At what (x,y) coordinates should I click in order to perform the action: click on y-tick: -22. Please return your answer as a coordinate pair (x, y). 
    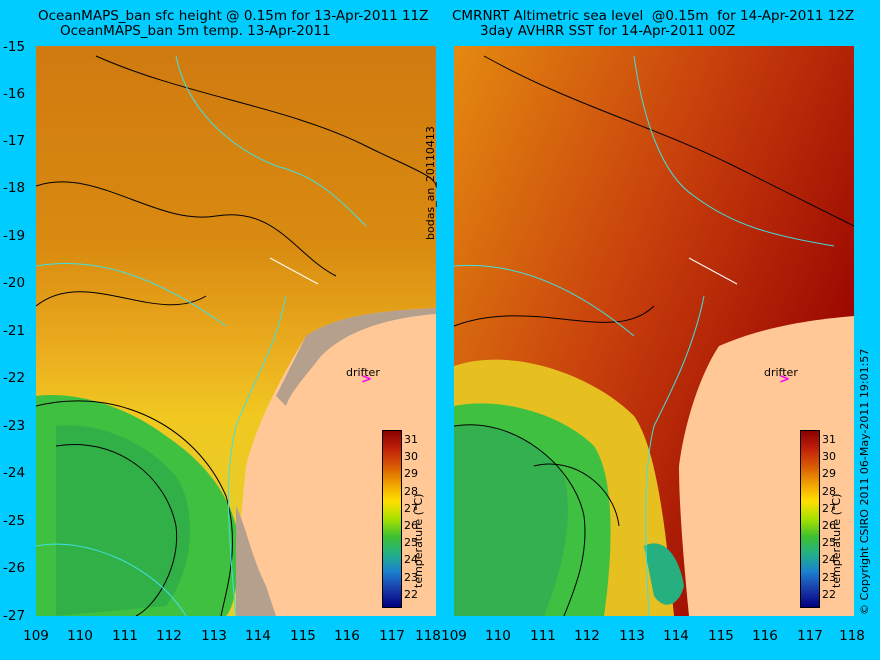
    Looking at the image, I should click on (14, 378).